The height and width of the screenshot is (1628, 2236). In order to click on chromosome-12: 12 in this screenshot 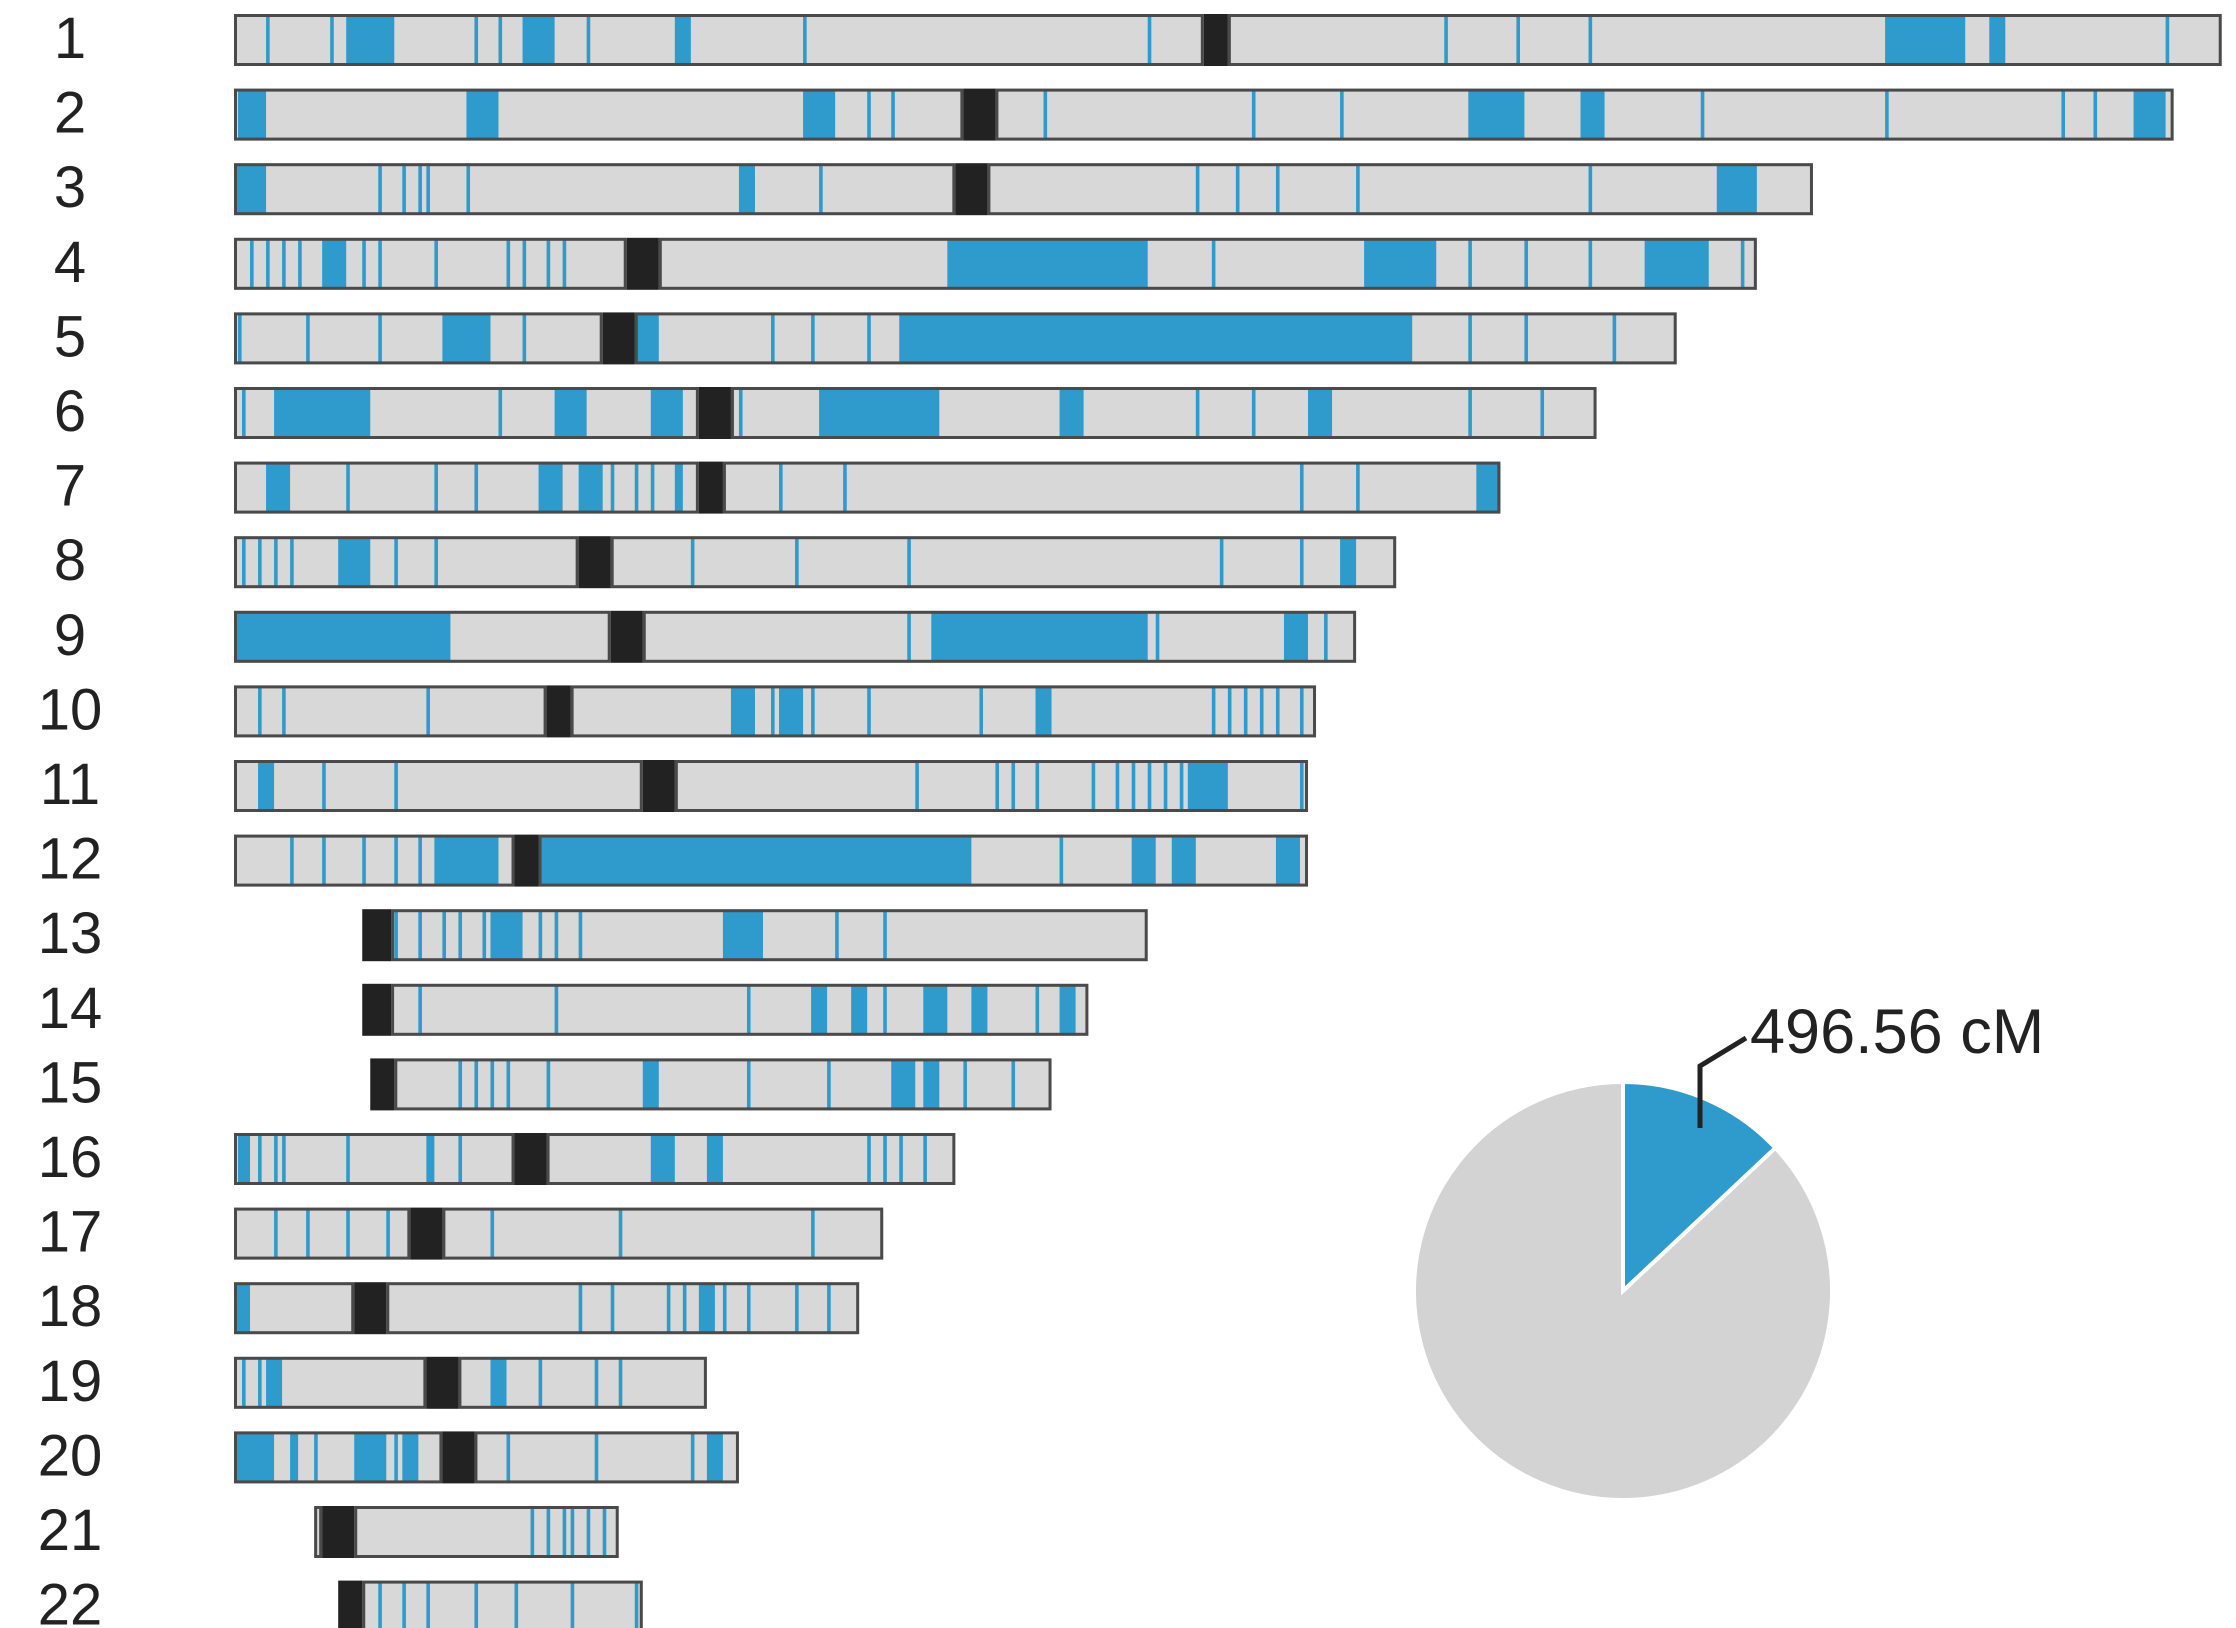, I will do `click(673, 859)`.